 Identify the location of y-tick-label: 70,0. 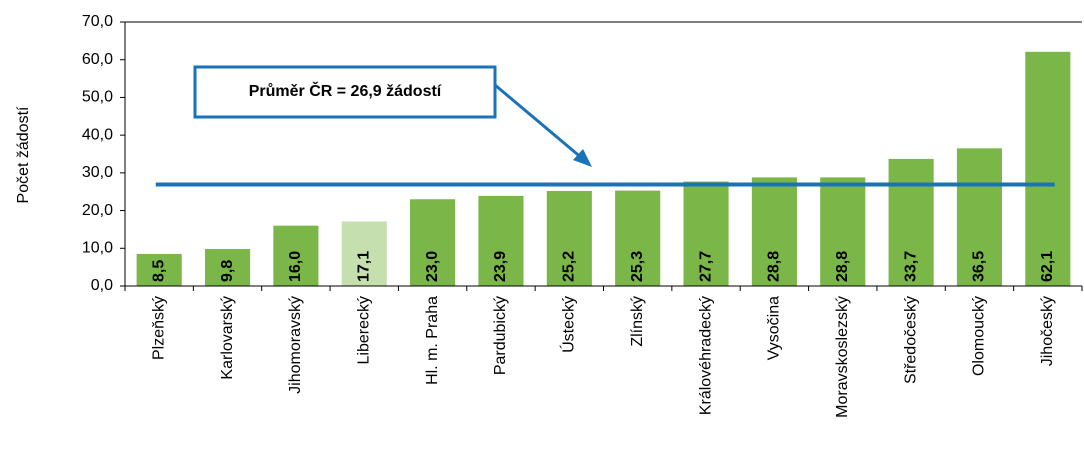
(97, 21).